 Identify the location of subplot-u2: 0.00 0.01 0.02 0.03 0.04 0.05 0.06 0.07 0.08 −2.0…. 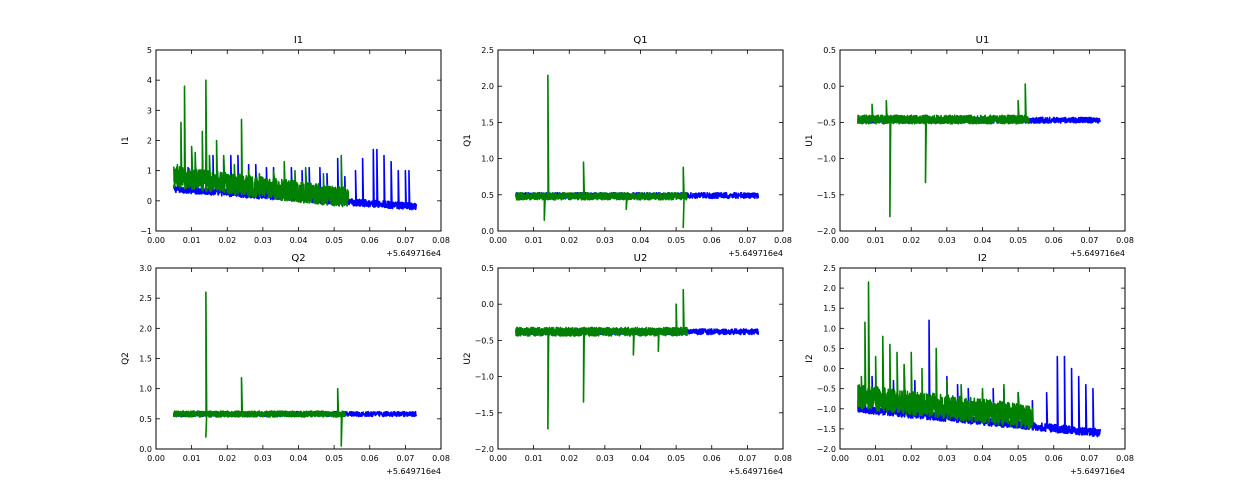
(627, 364).